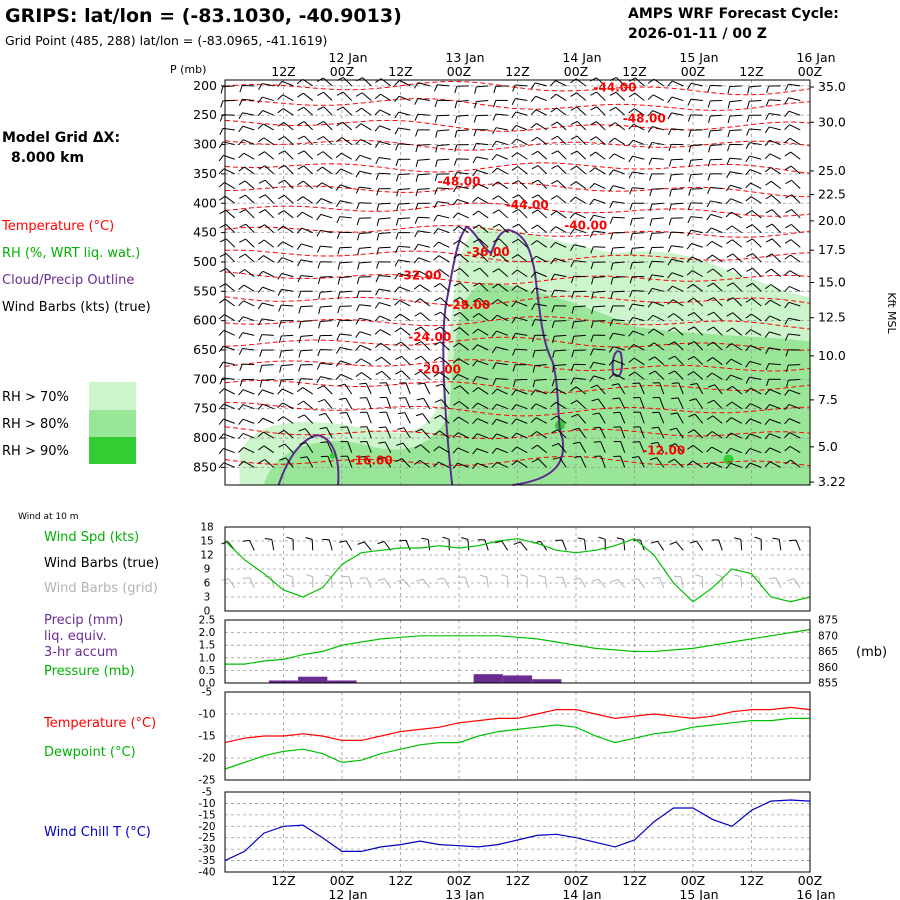  I want to click on upper-barb-579-staff, so click(404, 246).